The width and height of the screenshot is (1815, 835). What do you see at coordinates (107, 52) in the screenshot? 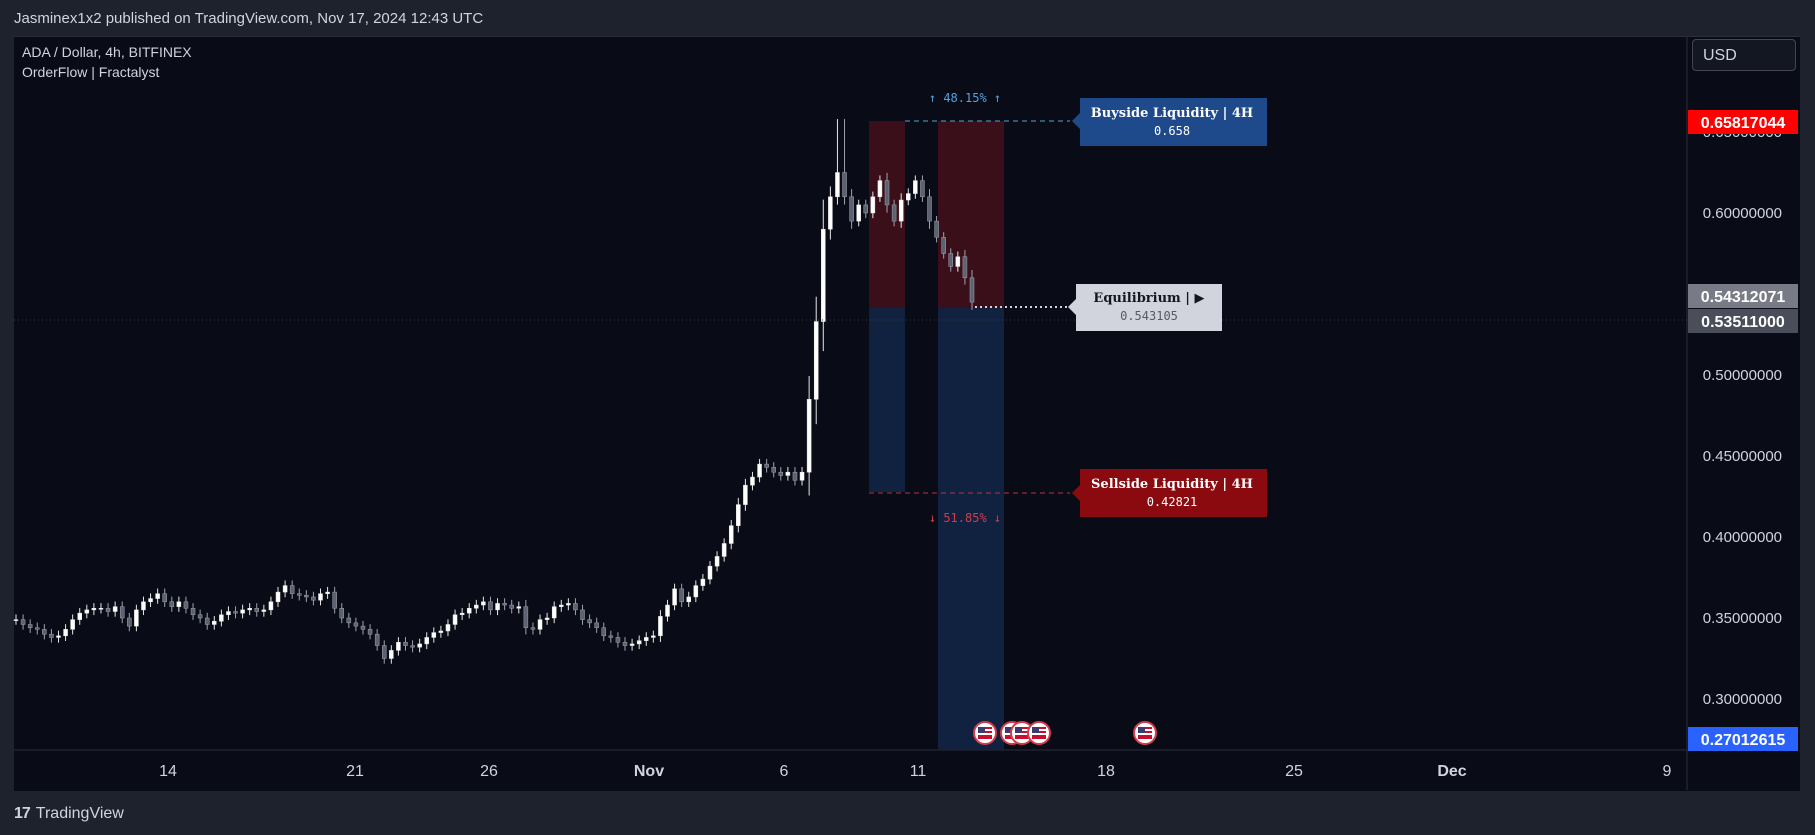
I see `symbol-legend: ADA / Dollar, 4h, BITFINEX` at bounding box center [107, 52].